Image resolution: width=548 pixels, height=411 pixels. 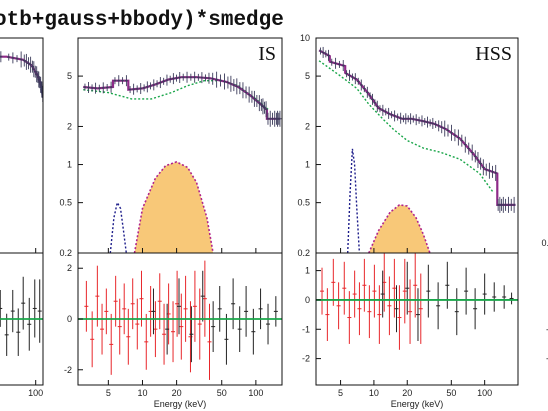 What do you see at coordinates (22, 217) in the screenshot?
I see `panel-left-cropped: 100` at bounding box center [22, 217].